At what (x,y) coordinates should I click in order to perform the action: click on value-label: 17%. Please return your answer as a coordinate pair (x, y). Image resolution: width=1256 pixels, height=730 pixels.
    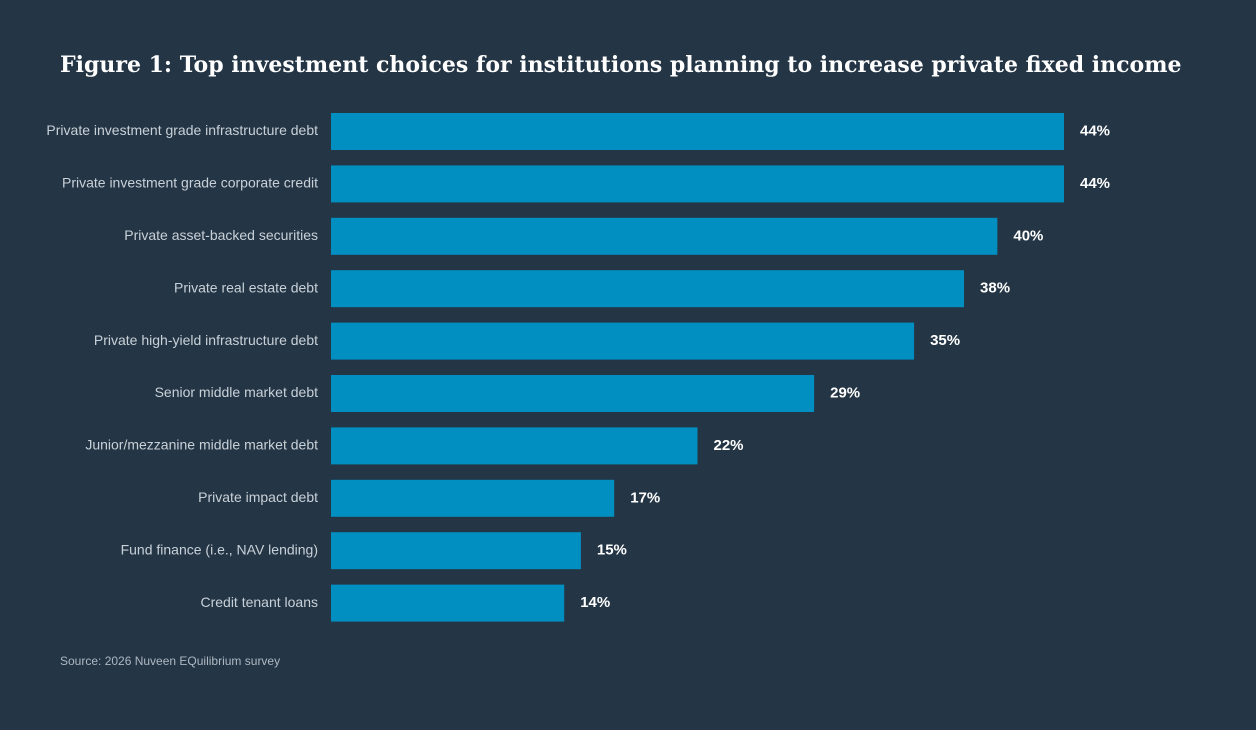
    Looking at the image, I should click on (645, 497).